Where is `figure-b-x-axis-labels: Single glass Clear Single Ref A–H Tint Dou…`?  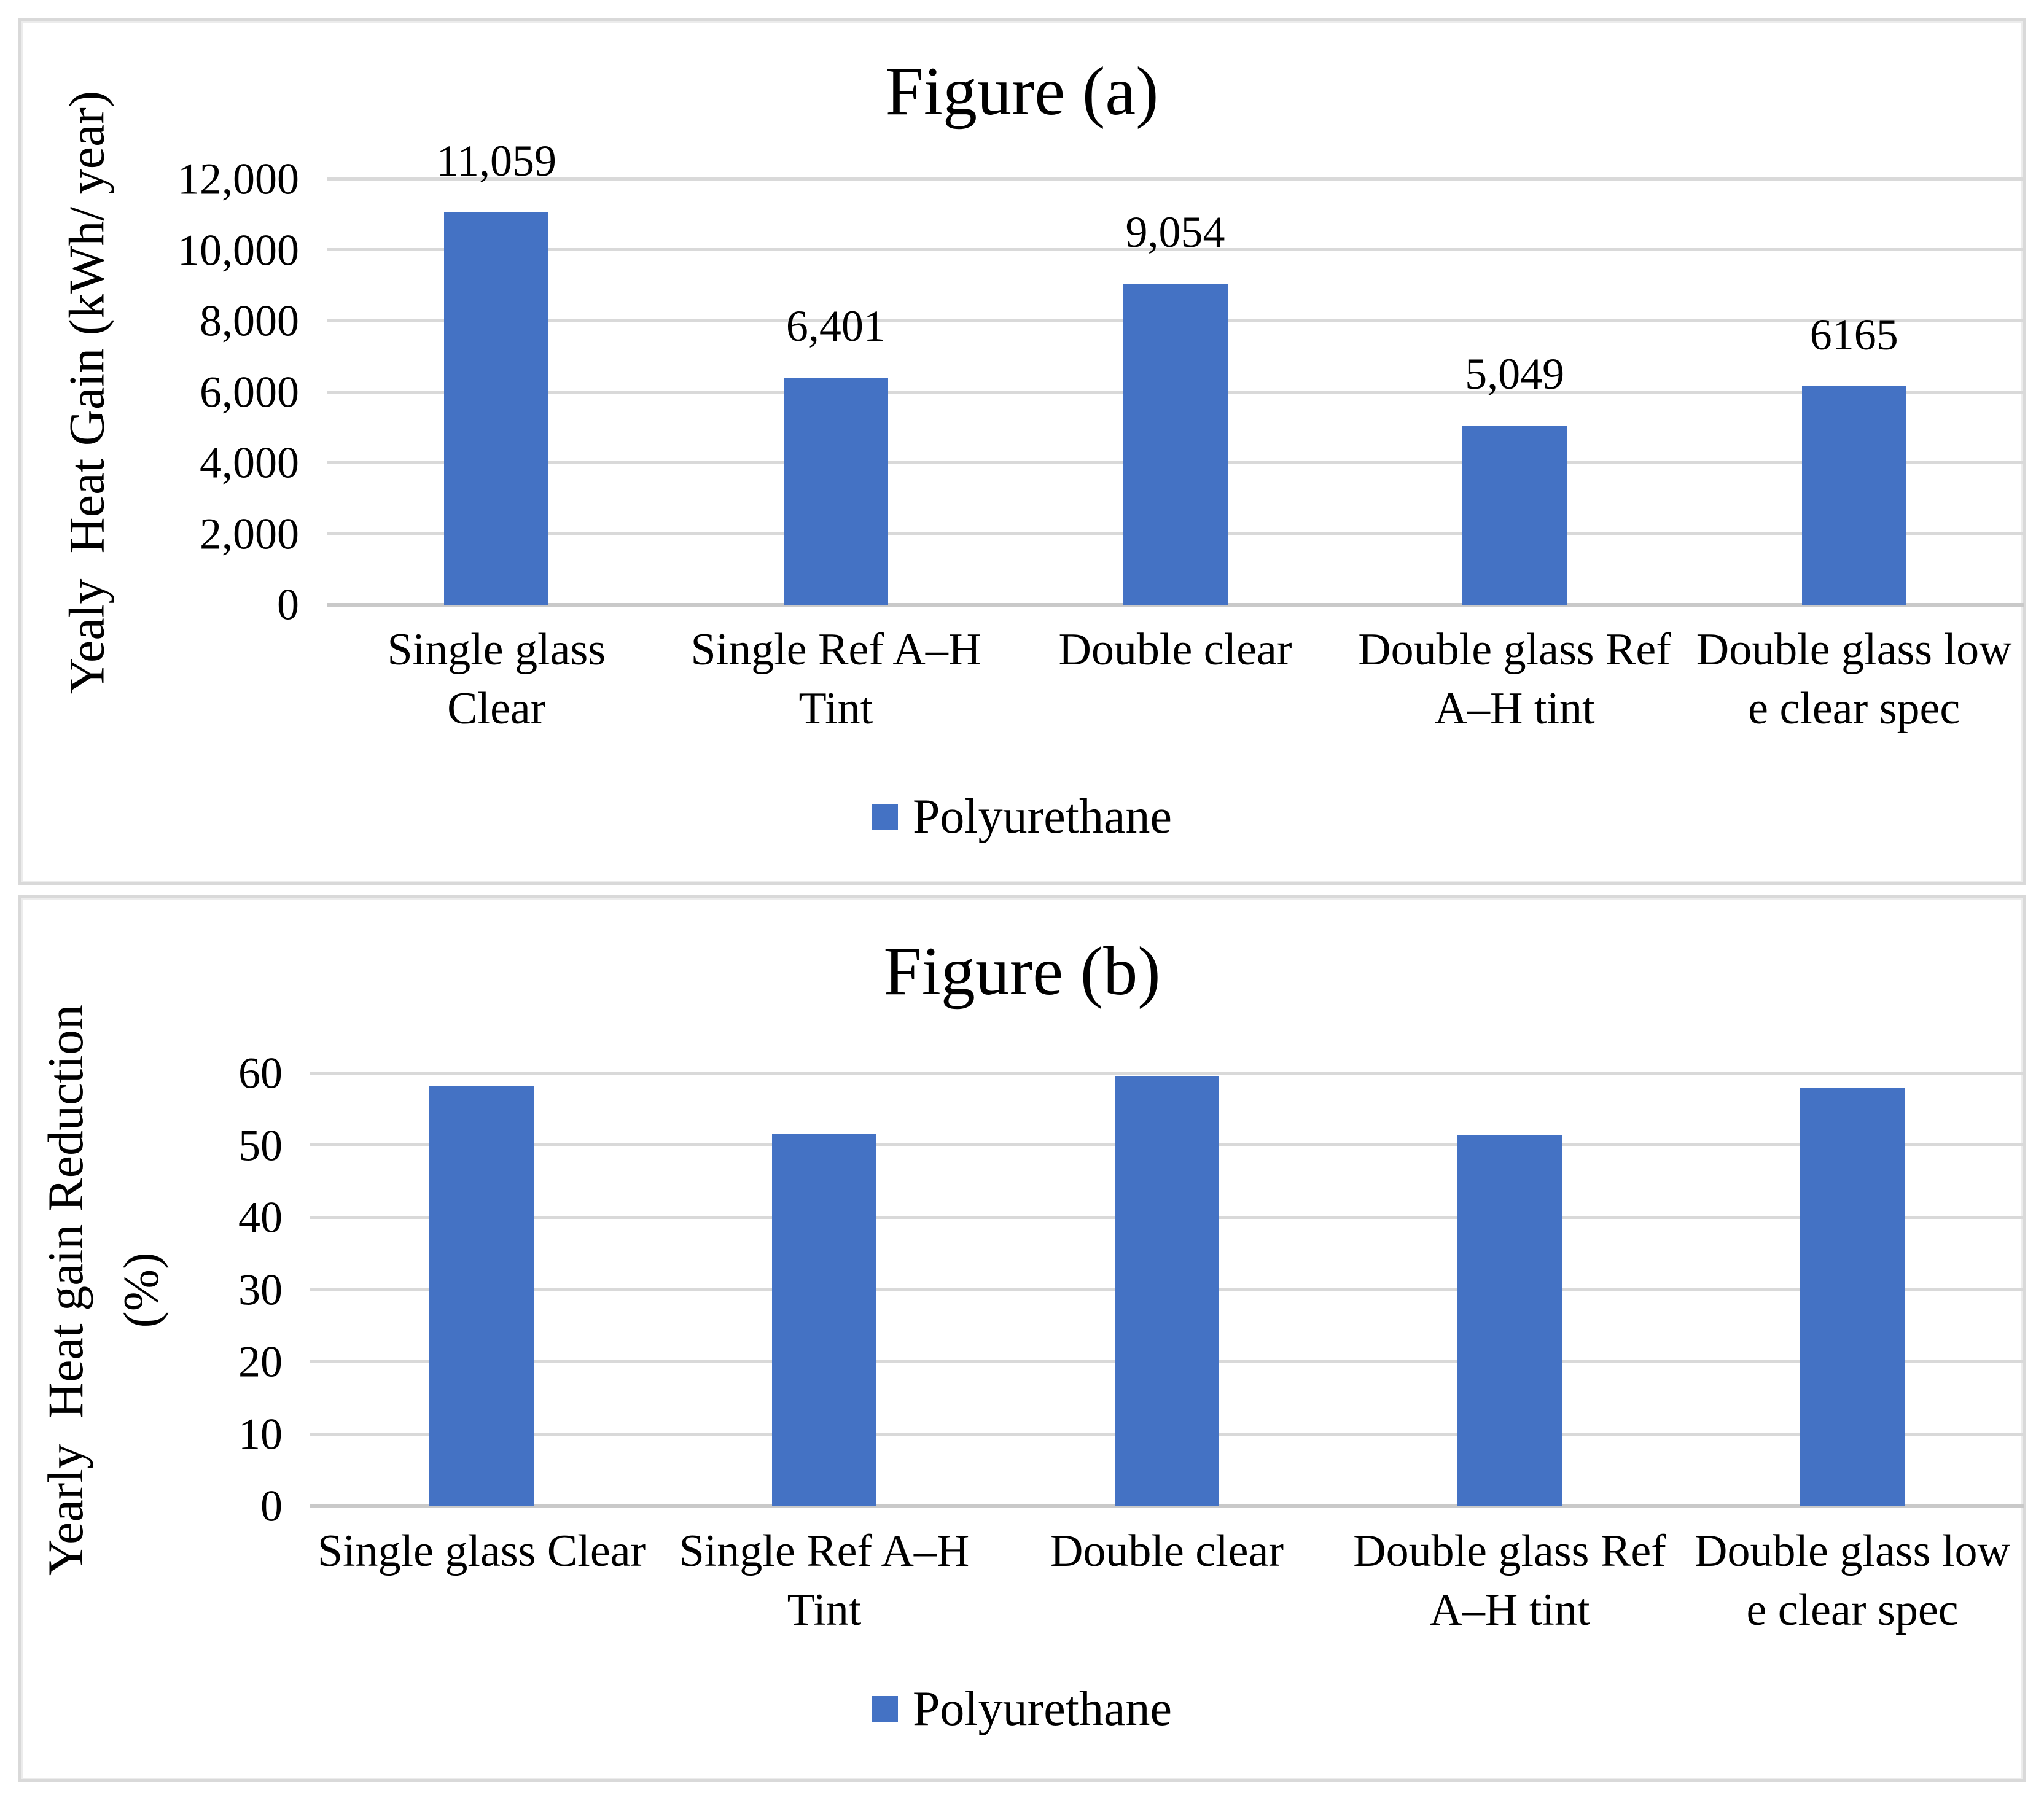 figure-b-x-axis-labels: Single glass Clear Single Ref A–H Tint Dou… is located at coordinates (1167, 1595).